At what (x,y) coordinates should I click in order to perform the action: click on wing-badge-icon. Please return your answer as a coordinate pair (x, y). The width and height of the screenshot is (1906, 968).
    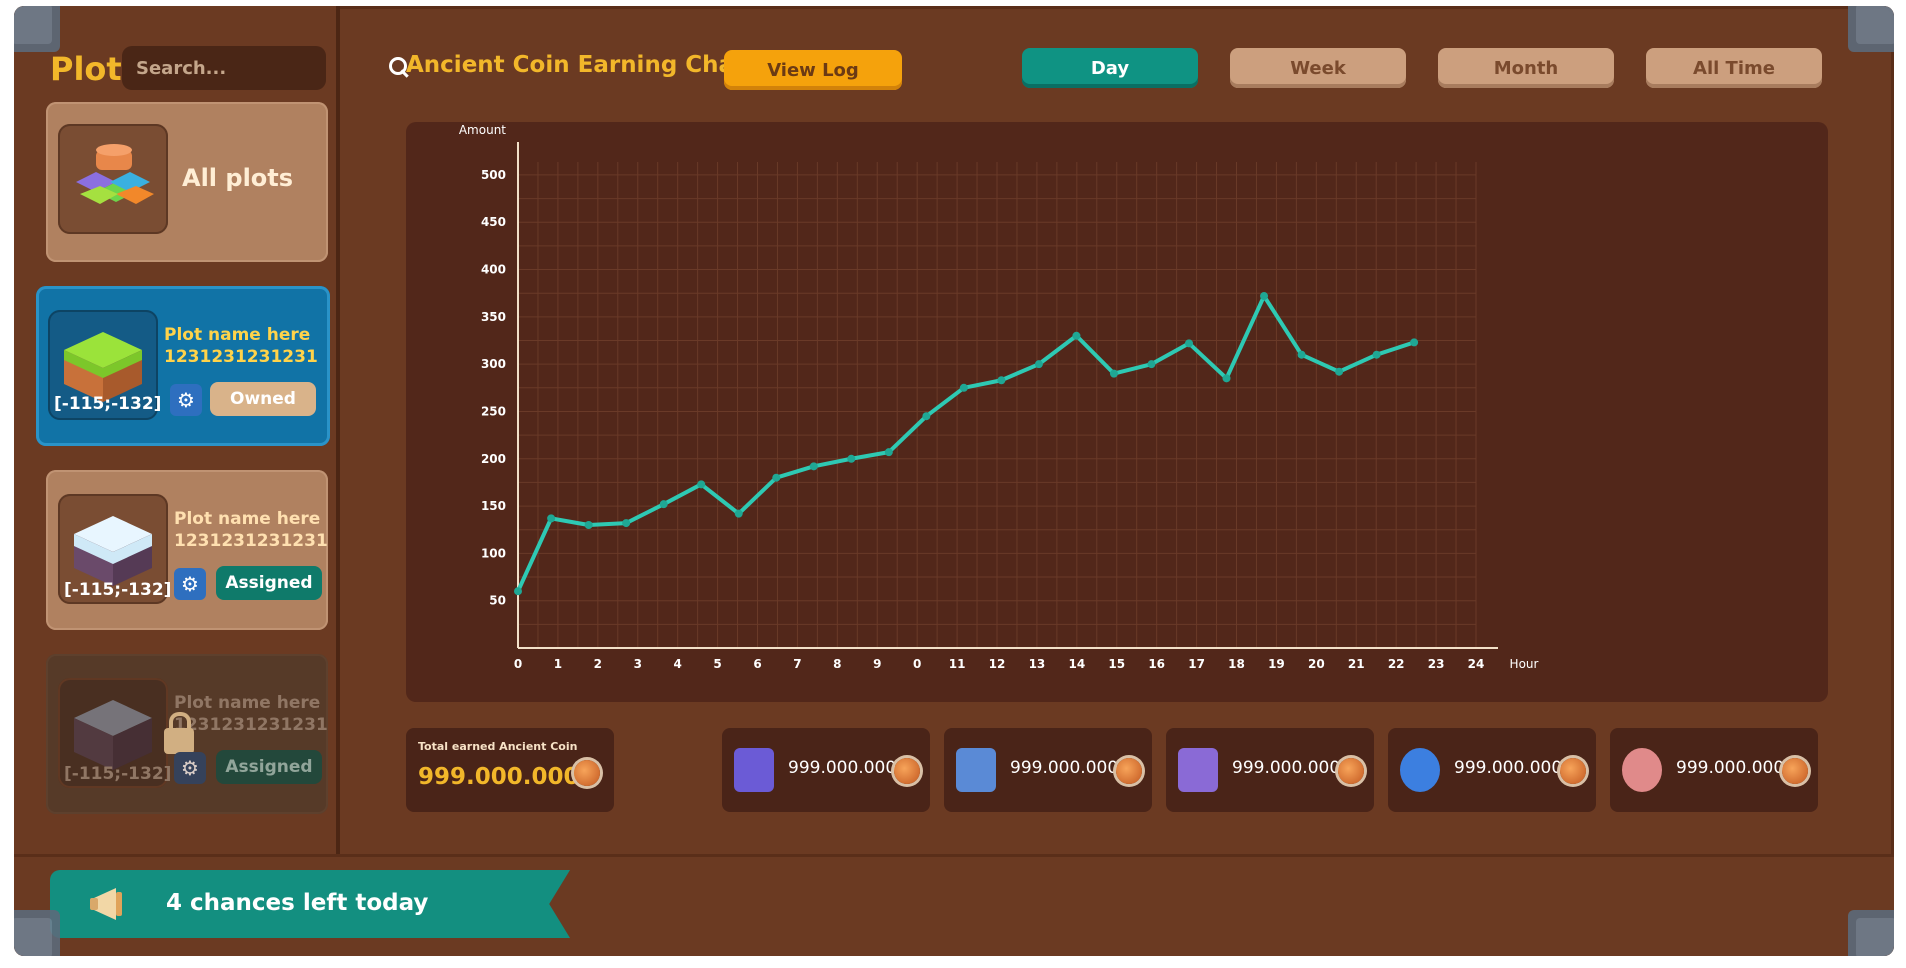
    Looking at the image, I should click on (1420, 770).